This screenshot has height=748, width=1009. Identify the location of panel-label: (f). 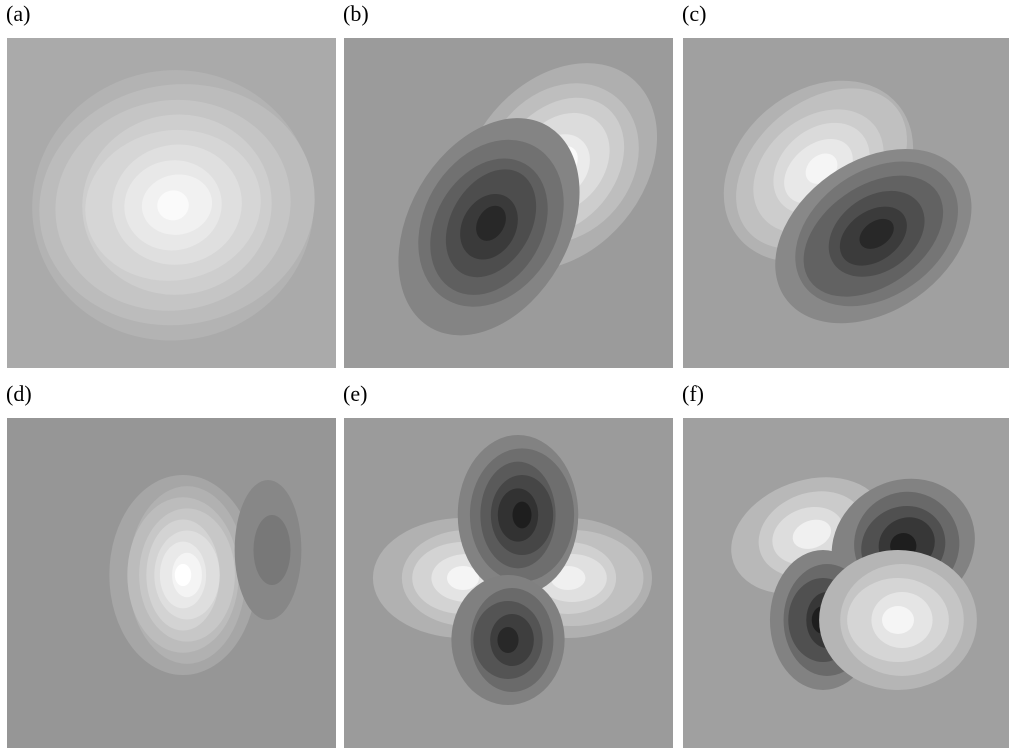
(693, 393).